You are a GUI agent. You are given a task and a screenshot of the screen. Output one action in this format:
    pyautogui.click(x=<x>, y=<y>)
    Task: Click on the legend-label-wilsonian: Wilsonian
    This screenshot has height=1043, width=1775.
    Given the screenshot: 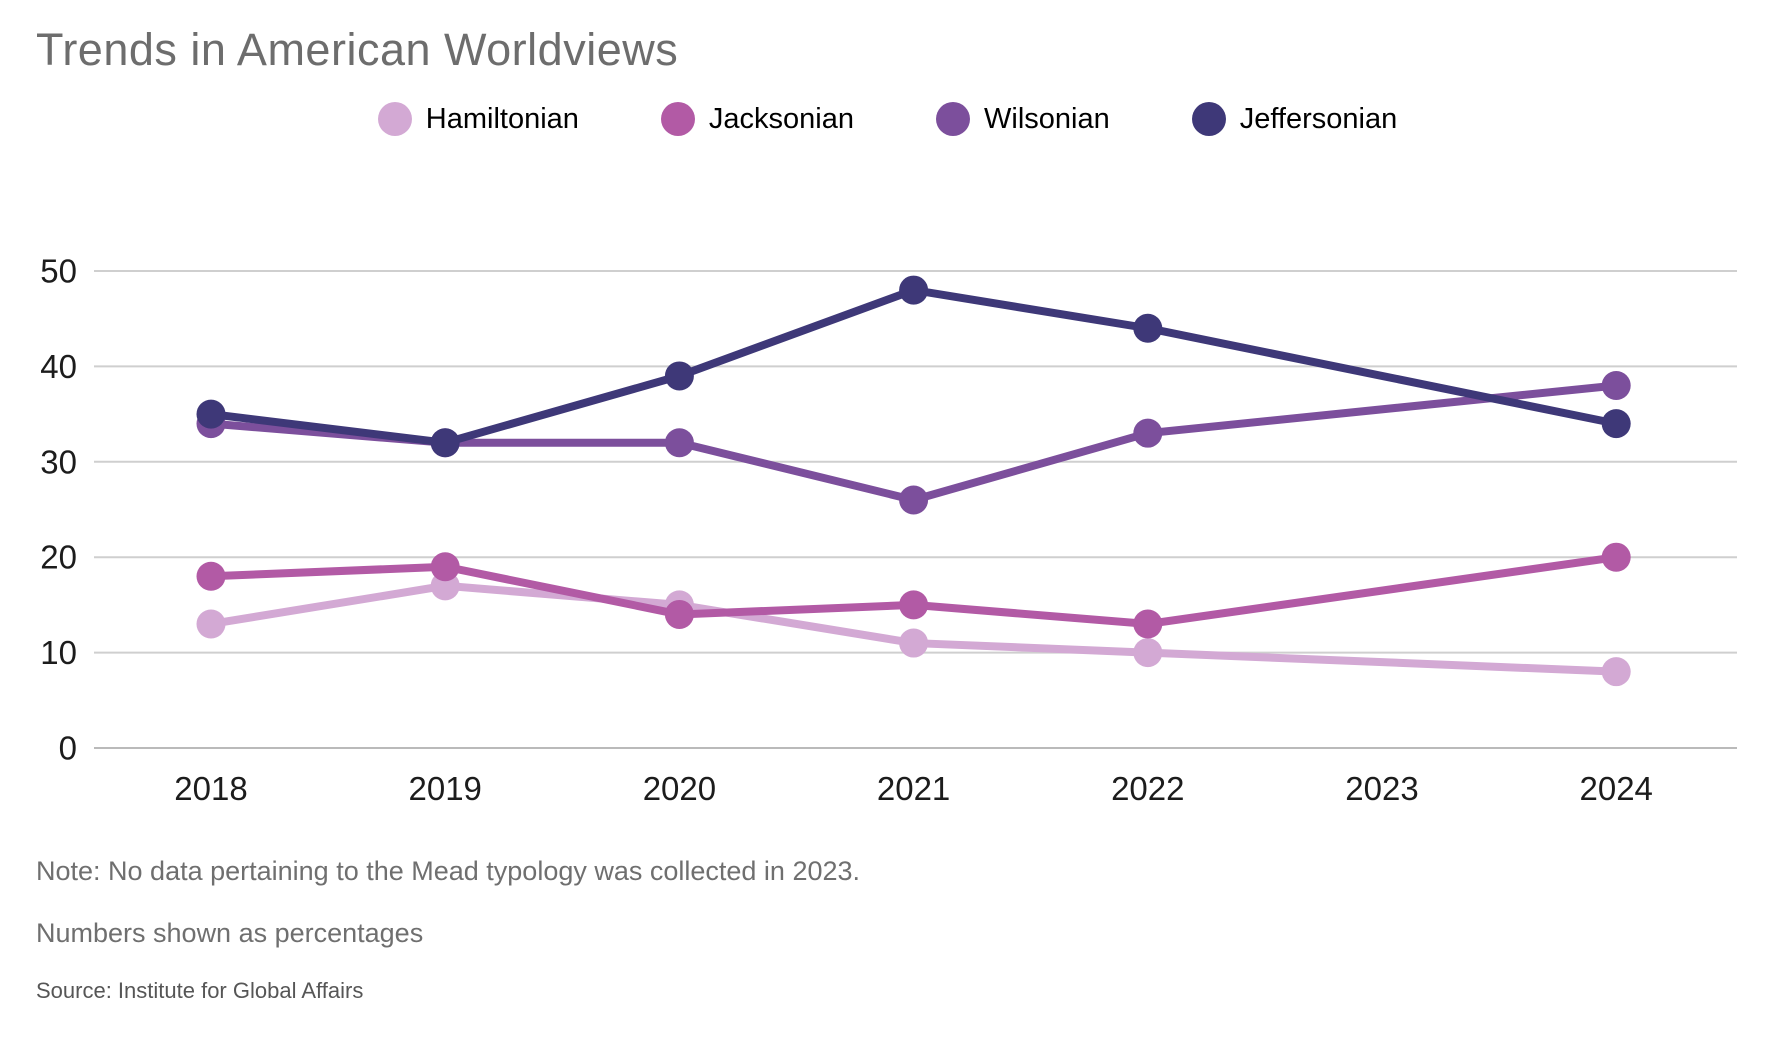 What is the action you would take?
    pyautogui.click(x=1047, y=118)
    